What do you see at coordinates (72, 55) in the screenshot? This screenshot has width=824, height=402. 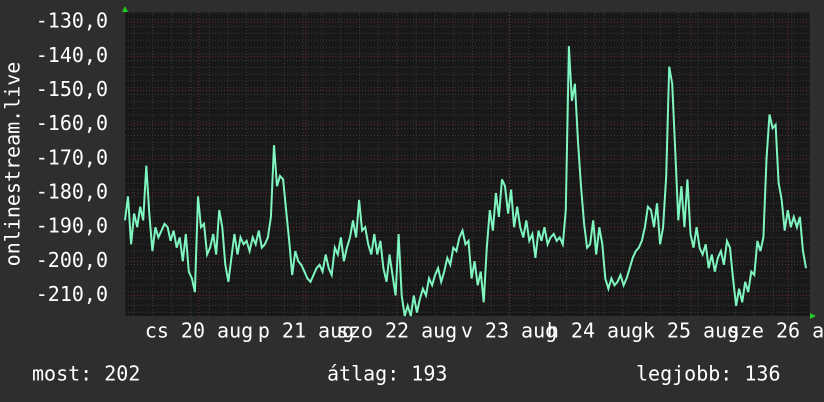 I see `y-tick-label: -140,0` at bounding box center [72, 55].